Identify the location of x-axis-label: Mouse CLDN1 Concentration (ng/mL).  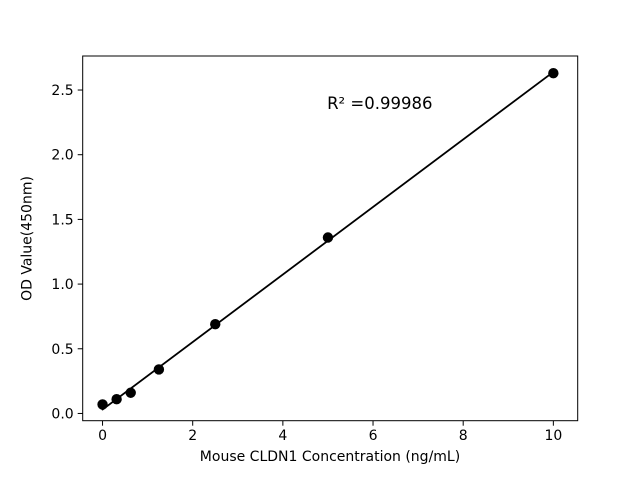
(330, 457).